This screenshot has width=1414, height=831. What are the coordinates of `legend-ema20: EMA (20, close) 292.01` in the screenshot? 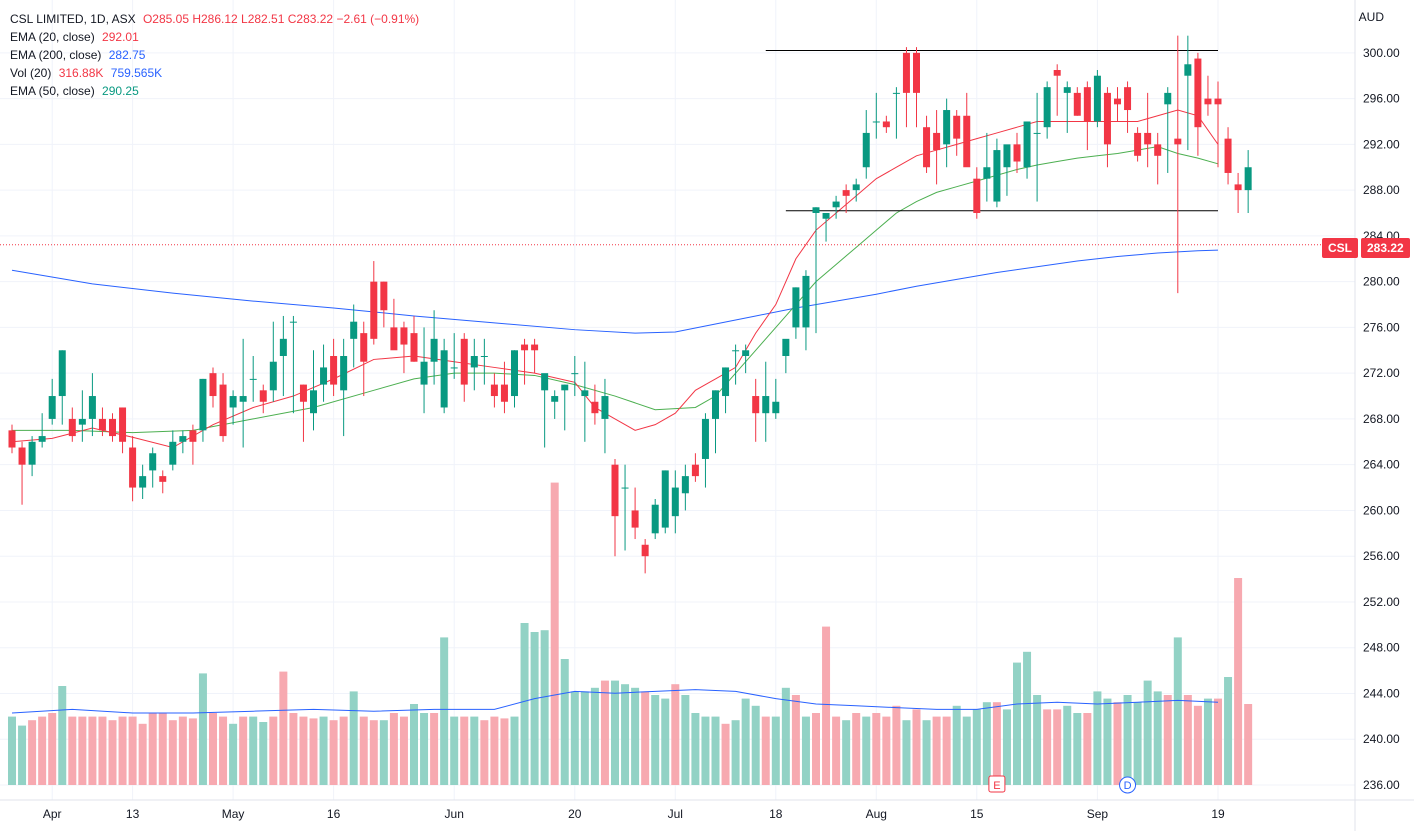 It's located at (74, 37).